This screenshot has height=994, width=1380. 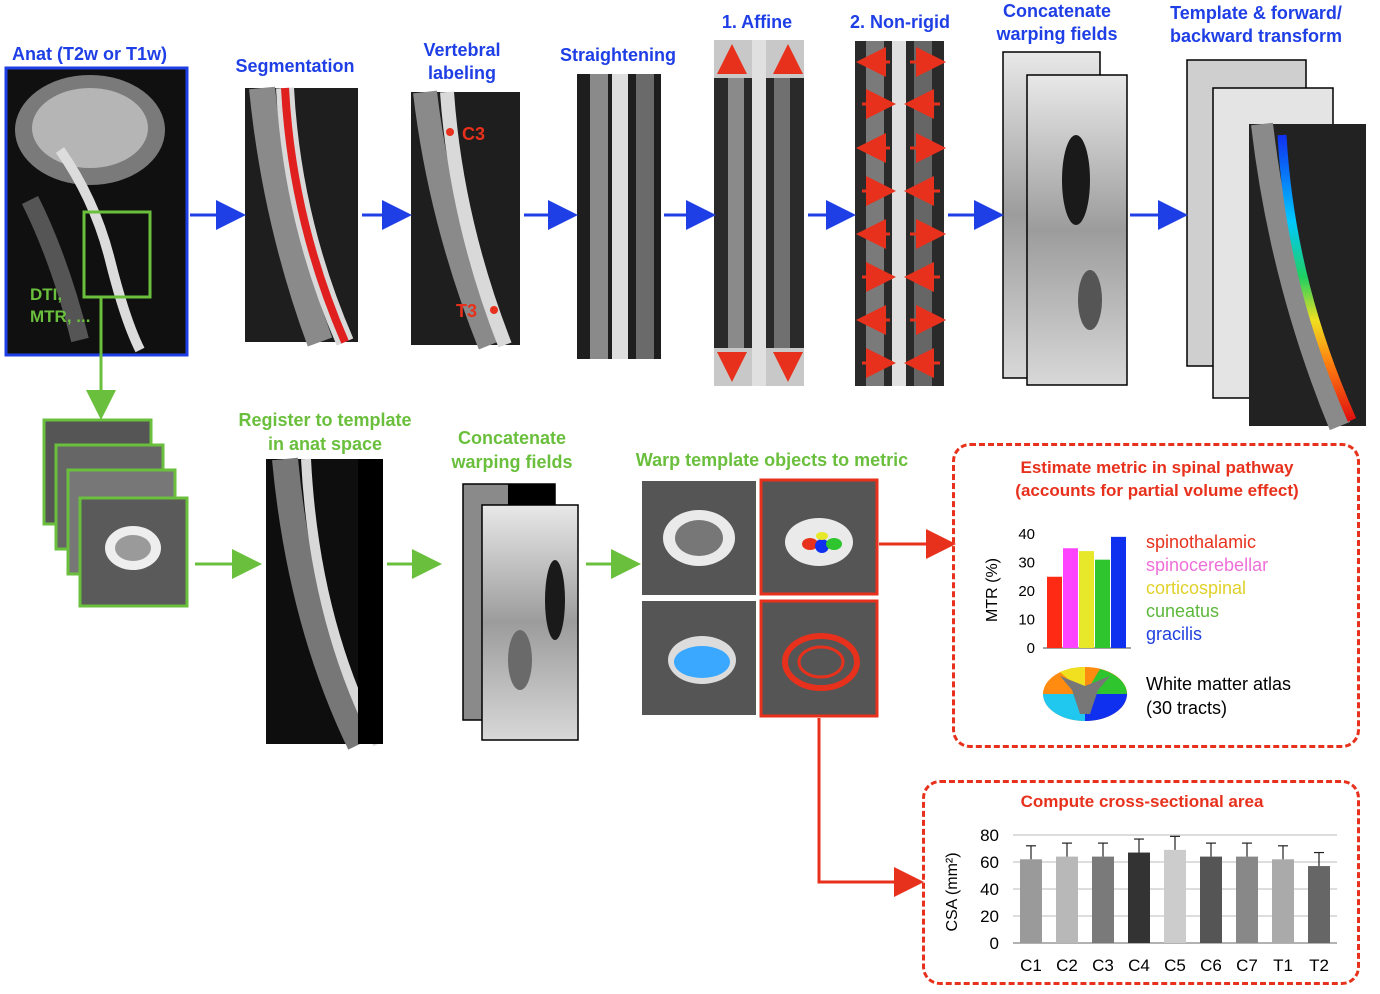 What do you see at coordinates (619, 216) in the screenshot?
I see `straightening-image` at bounding box center [619, 216].